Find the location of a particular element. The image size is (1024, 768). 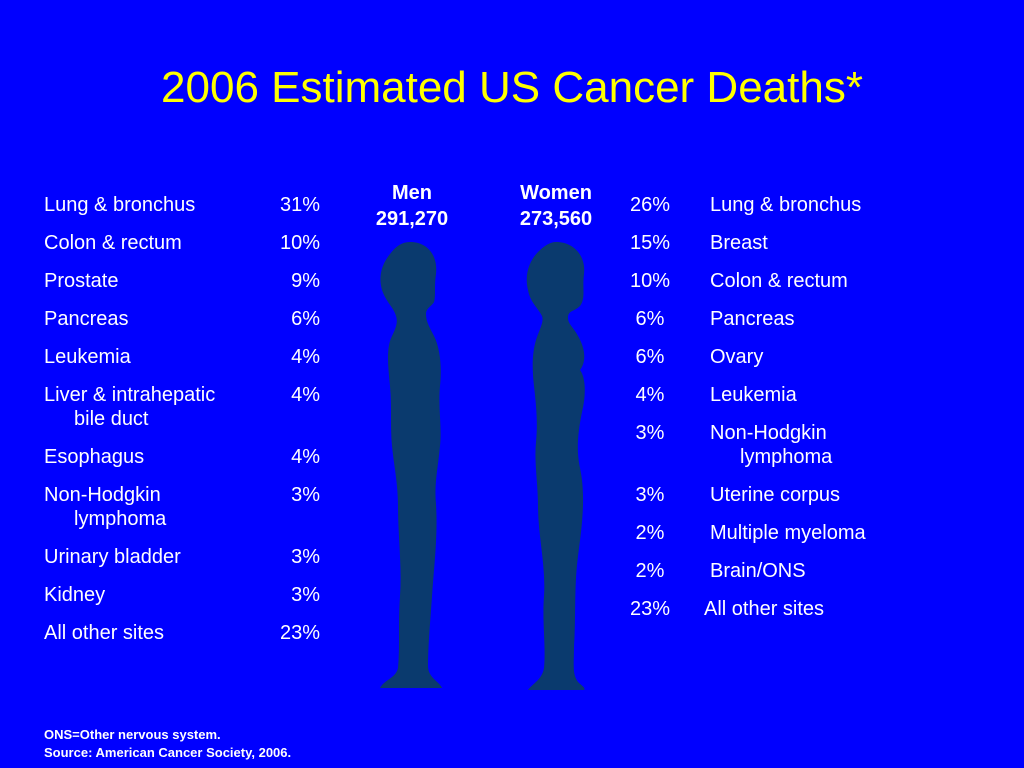

list-item: Lung & bronchus 31% is located at coordinates (184, 205).